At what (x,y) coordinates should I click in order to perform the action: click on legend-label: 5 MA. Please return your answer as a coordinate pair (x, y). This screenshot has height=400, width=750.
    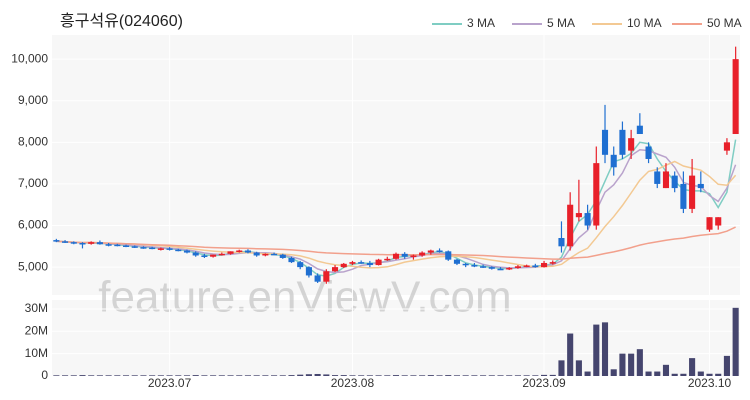
    Looking at the image, I should click on (561, 23).